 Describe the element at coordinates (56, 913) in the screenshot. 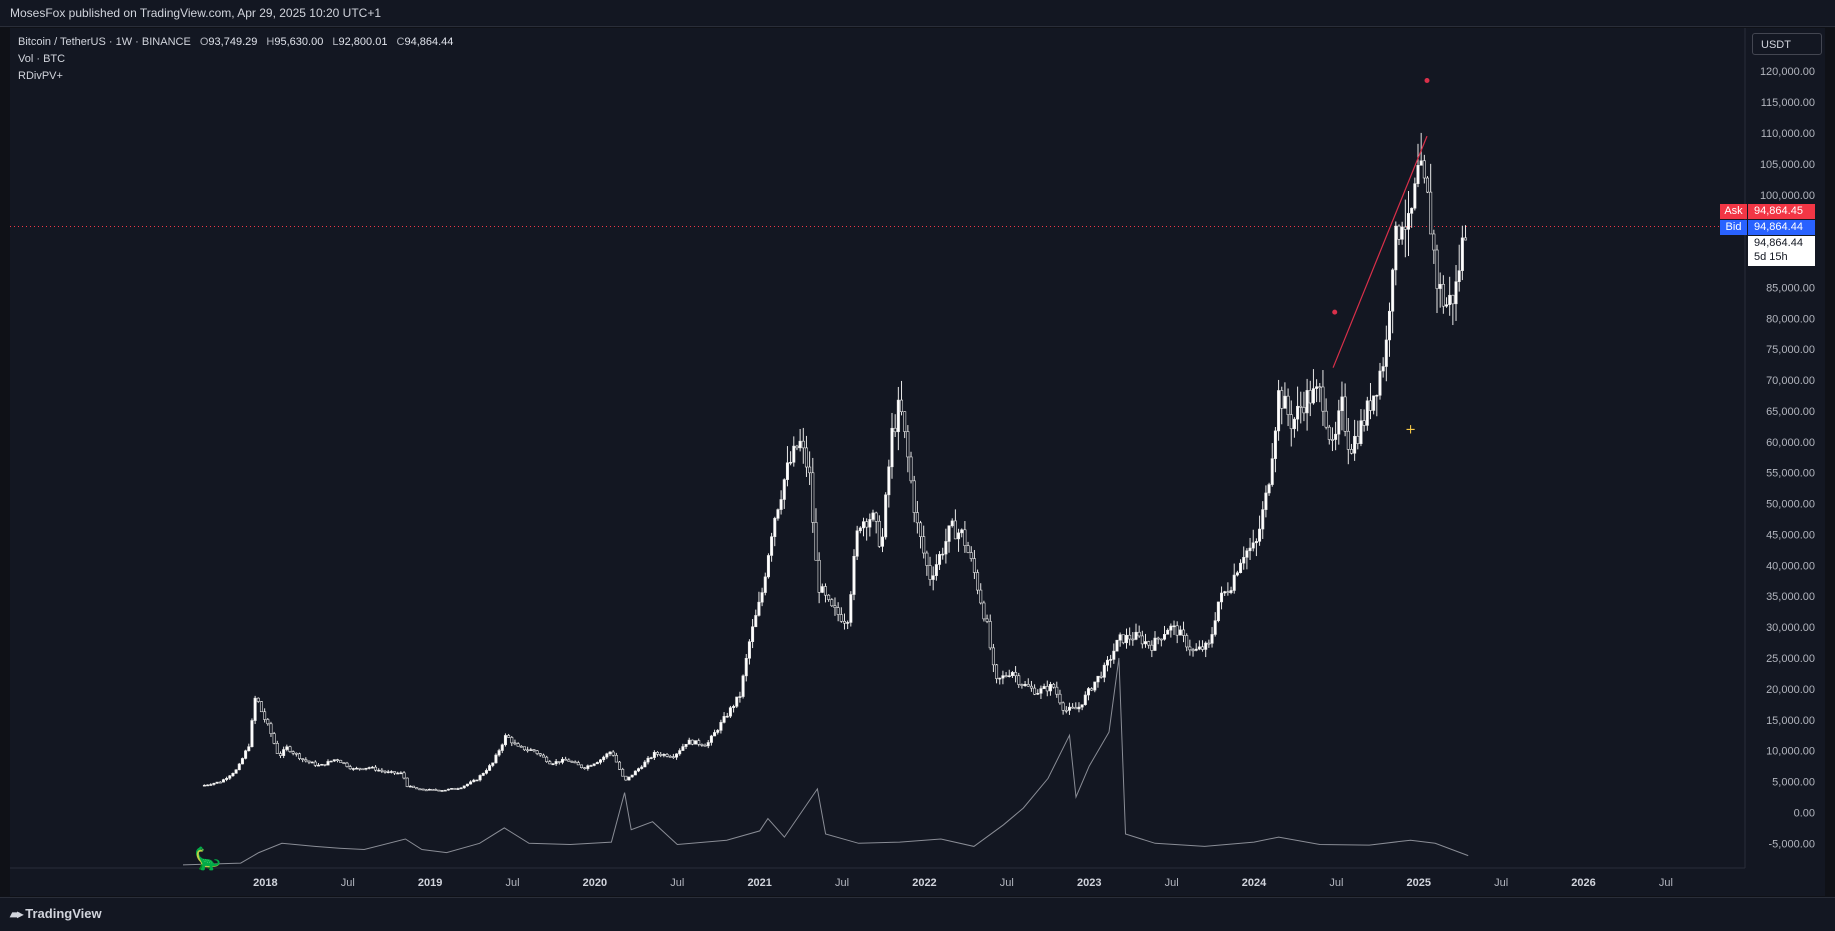

I see `tradingview-brand: ▰▸ TradingView` at that location.